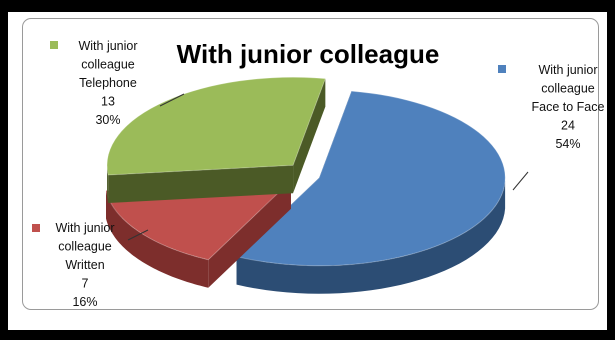 The image size is (615, 340). What do you see at coordinates (85, 284) in the screenshot?
I see `data-label-line: 7` at bounding box center [85, 284].